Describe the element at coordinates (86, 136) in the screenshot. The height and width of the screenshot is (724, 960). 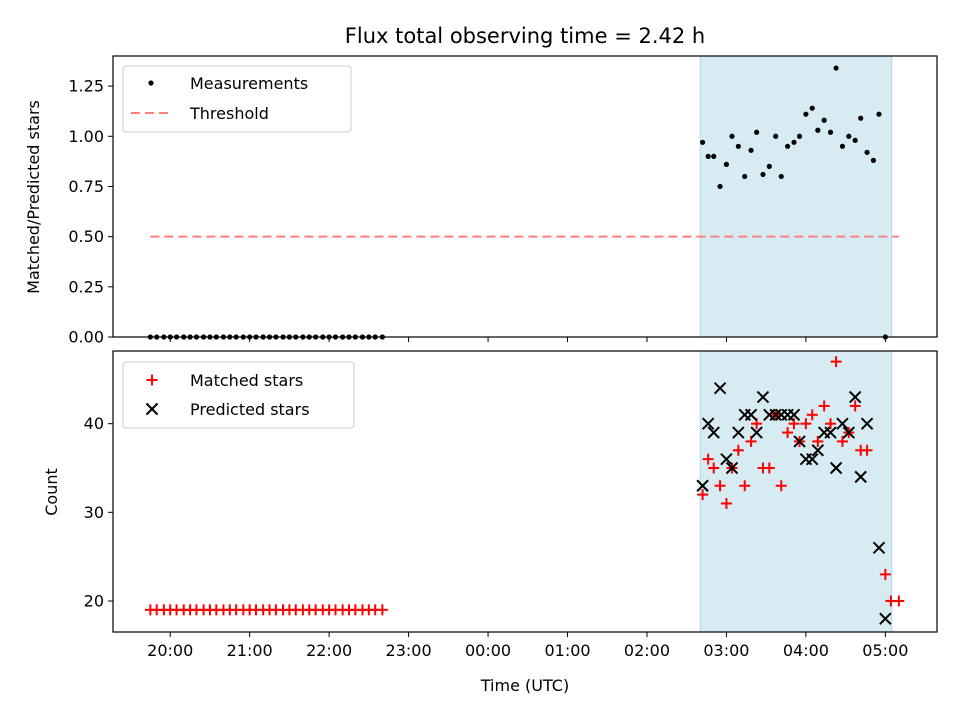
I see `top-y-tick-label: 1.00` at that location.